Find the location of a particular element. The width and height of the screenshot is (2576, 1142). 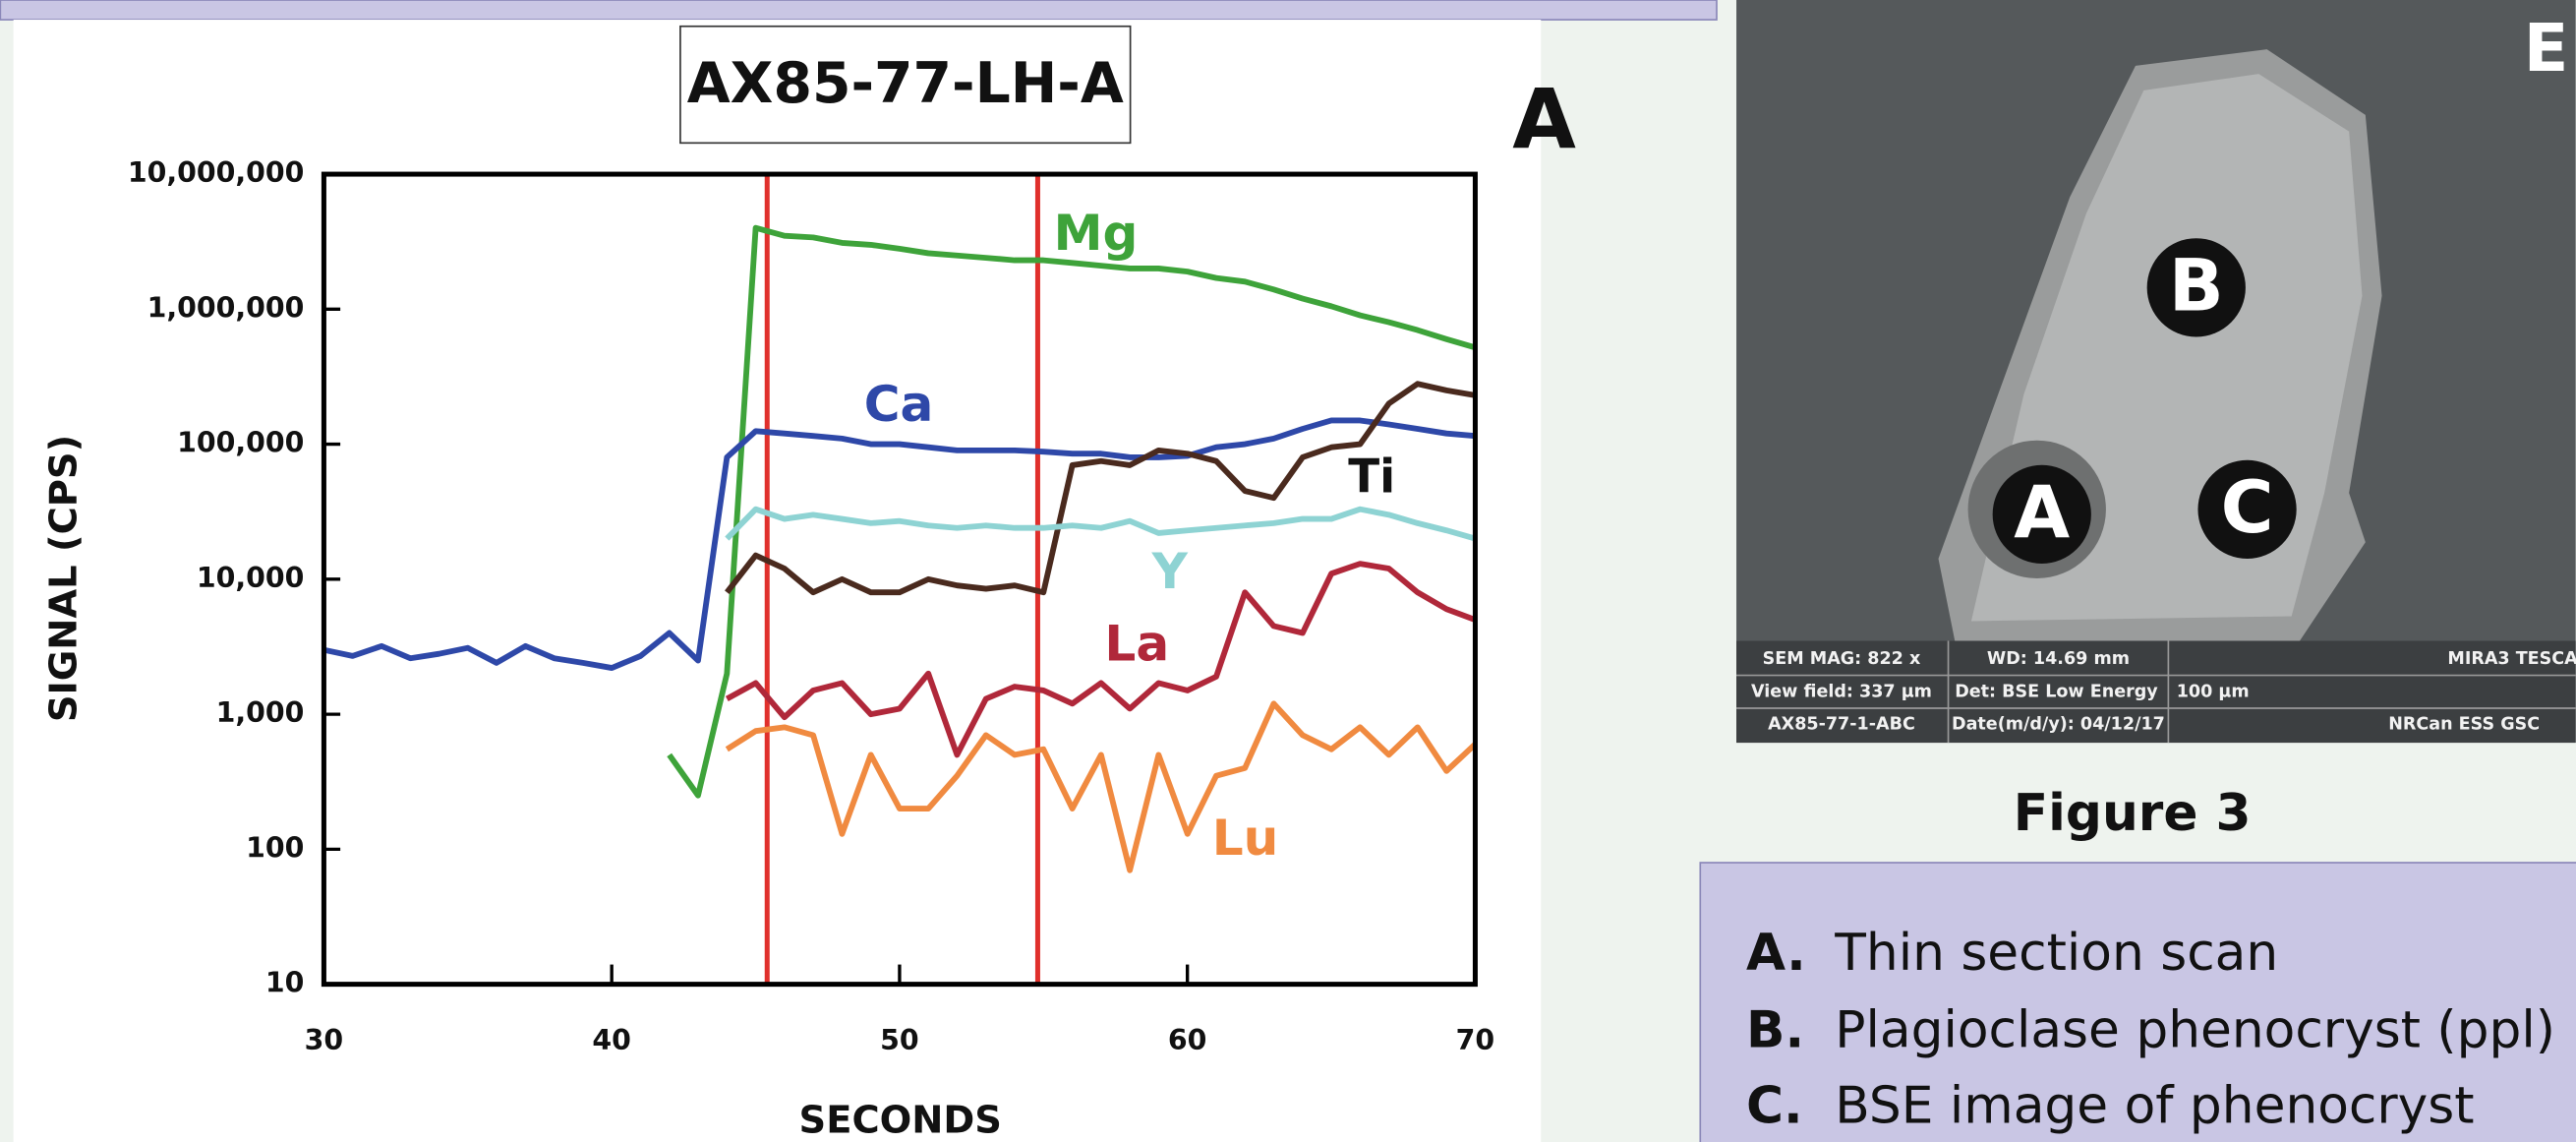

x-tick-label: 40 is located at coordinates (611, 1040).